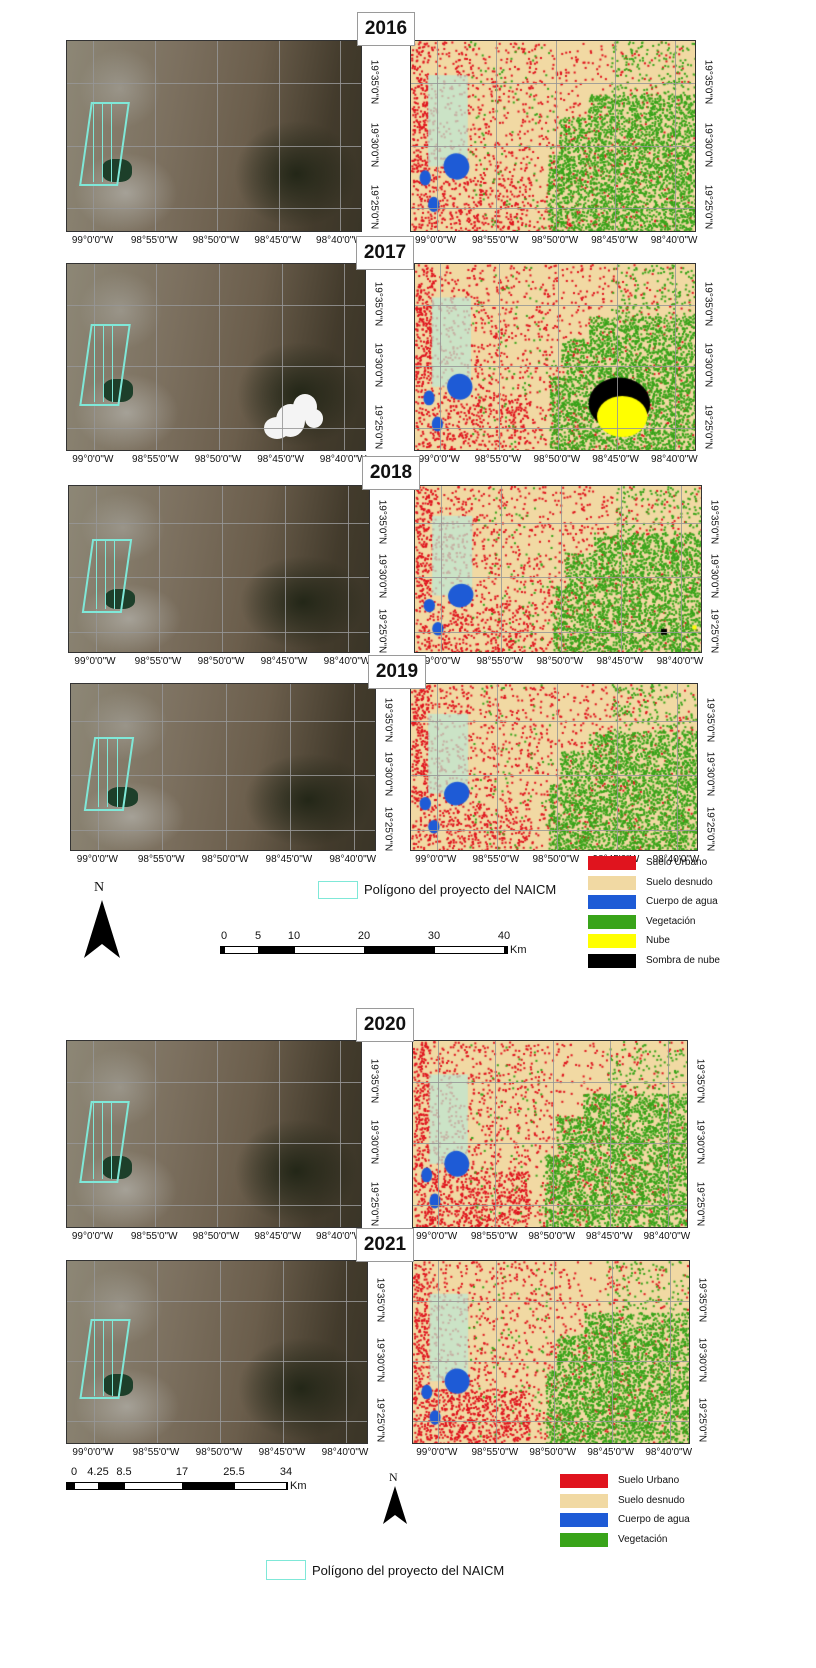 This screenshot has width=816, height=1668. Describe the element at coordinates (211, 1481) in the screenshot. I see `scale-bar-bottom: 0 4.25 8.5 17 25.5 34 Km` at that location.